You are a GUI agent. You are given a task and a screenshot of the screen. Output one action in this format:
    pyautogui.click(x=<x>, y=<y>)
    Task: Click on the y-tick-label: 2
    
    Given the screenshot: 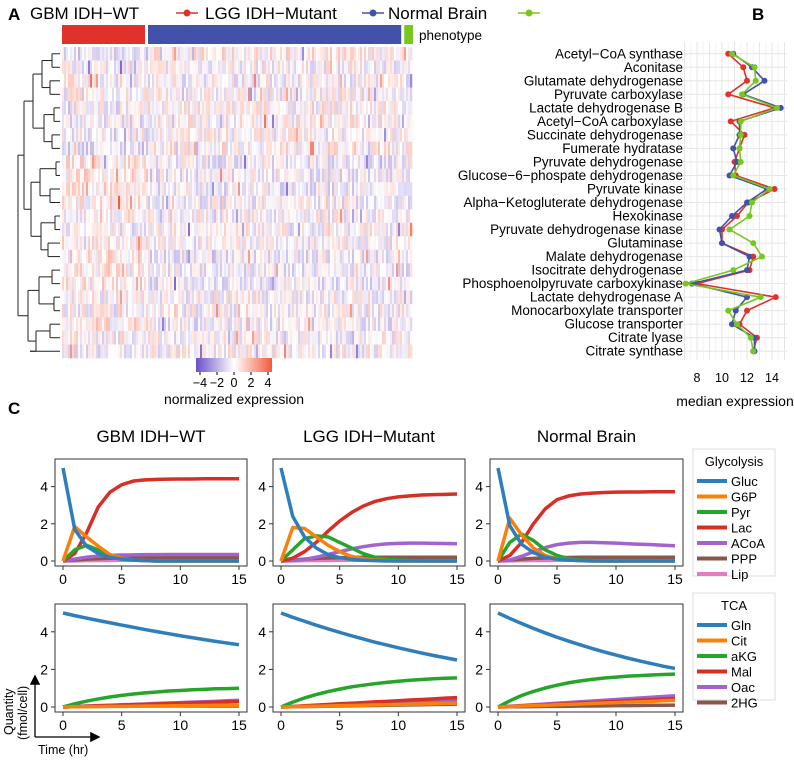 What is the action you would take?
    pyautogui.click(x=479, y=669)
    